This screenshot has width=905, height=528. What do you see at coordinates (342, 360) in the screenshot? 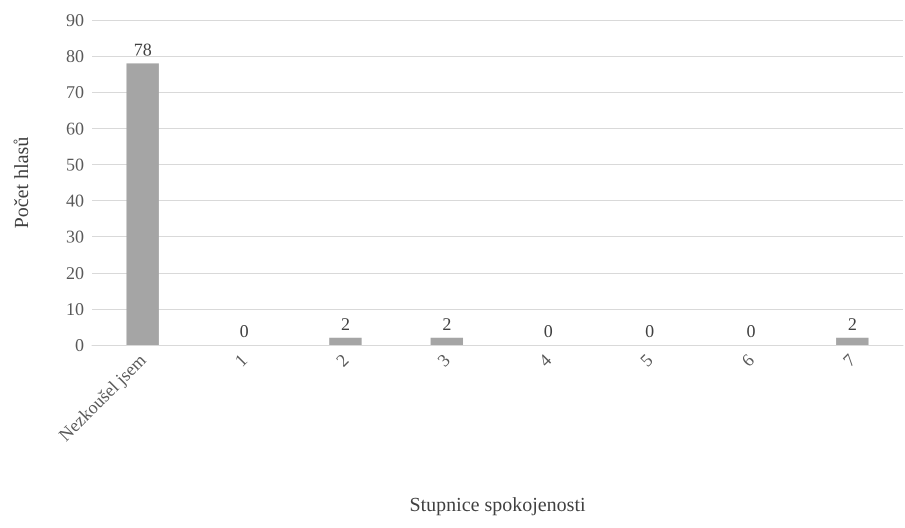
I see `x-tick-label: 2` at bounding box center [342, 360].